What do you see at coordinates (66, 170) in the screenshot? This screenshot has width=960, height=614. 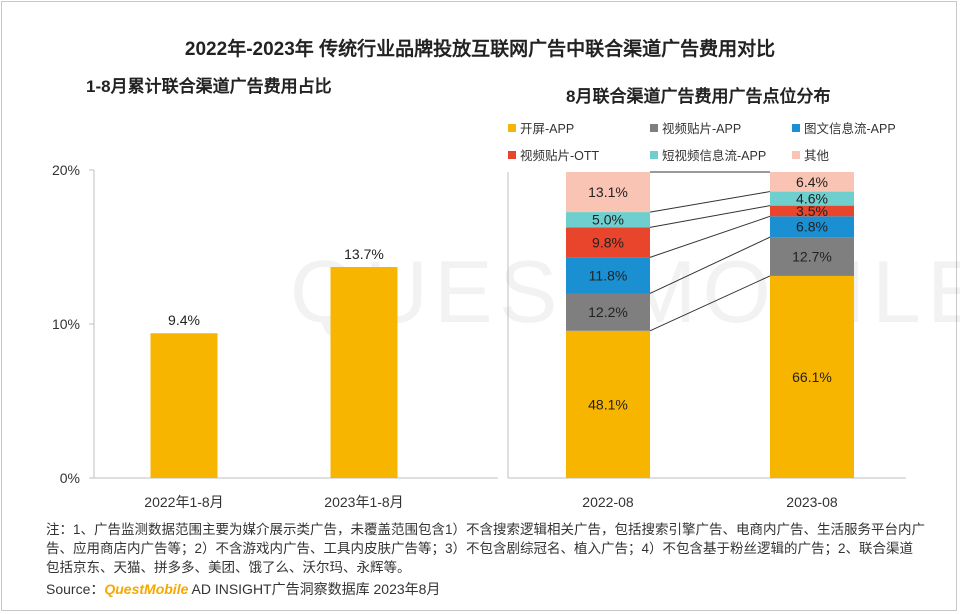 I see `y-tick-label: 20%` at bounding box center [66, 170].